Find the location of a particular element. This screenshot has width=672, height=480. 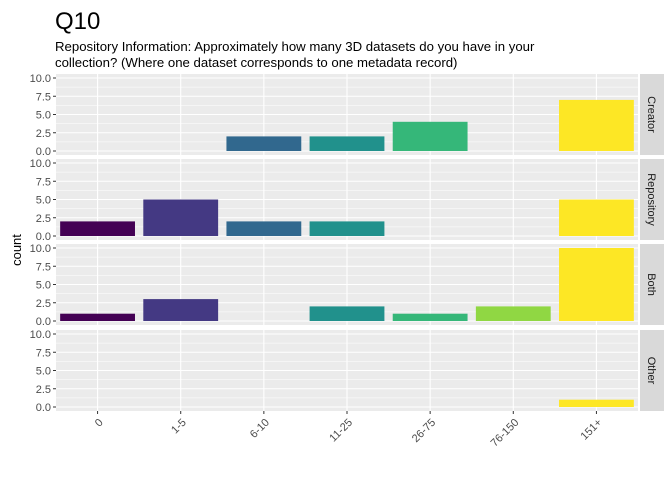

x-tick-label-0: 0 is located at coordinates (99, 423).